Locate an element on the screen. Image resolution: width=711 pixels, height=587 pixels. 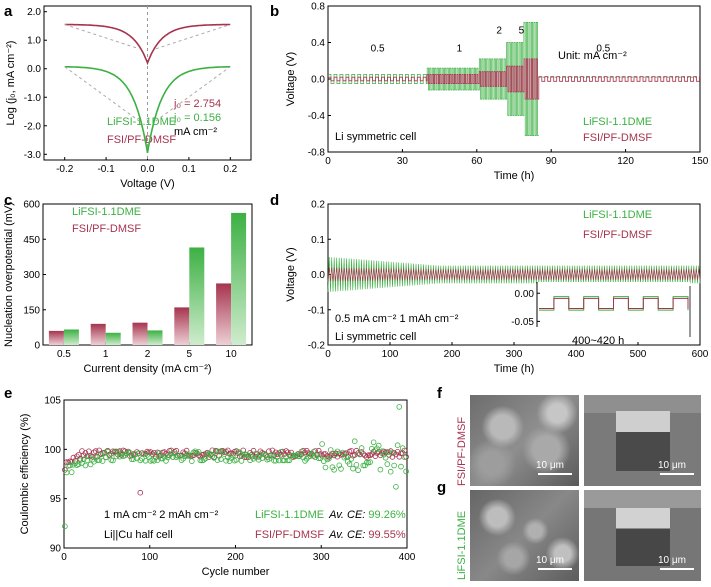
y-tick-label-a-2: -1.0 is located at coordinates (33, 98).